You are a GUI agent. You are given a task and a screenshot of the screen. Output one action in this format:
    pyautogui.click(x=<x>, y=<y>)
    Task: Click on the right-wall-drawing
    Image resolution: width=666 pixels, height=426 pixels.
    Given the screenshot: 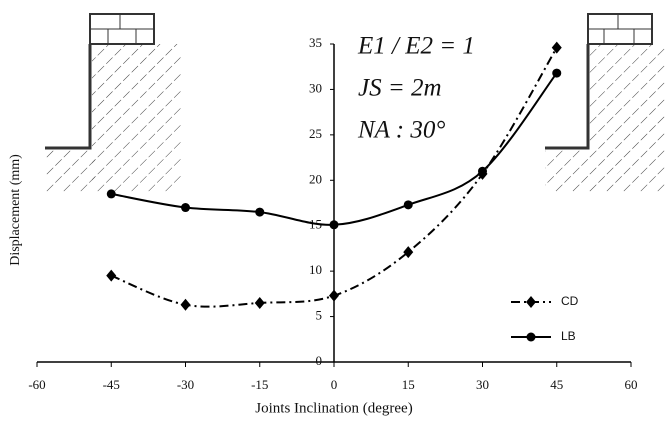 What is the action you would take?
    pyautogui.click(x=605, y=102)
    